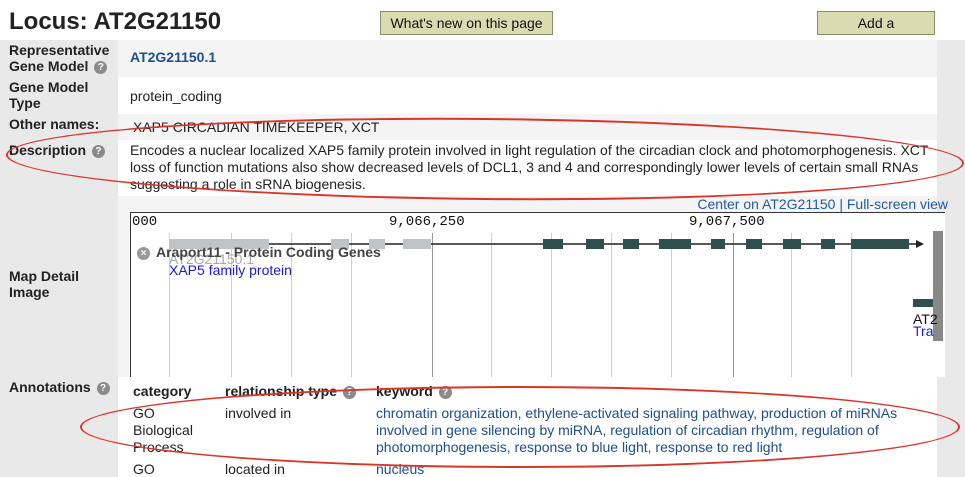 This screenshot has width=965, height=477. What do you see at coordinates (766, 204) in the screenshot?
I see `center-on-gene-link: Center on AT2G21150` at bounding box center [766, 204].